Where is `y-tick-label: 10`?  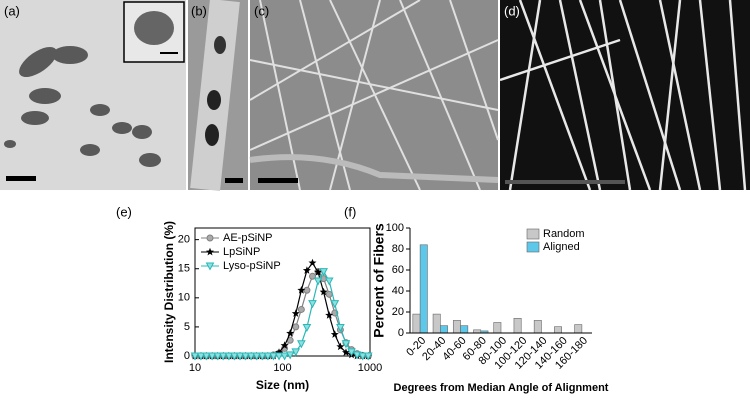 y-tick-label: 10 is located at coordinates (184, 298).